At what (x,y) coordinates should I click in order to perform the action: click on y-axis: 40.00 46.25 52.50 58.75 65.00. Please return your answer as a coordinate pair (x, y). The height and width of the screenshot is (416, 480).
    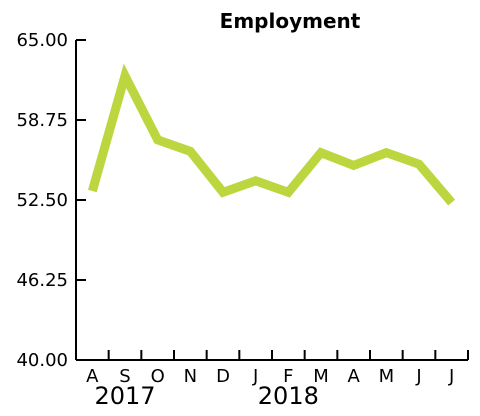
    Looking at the image, I should click on (51, 200).